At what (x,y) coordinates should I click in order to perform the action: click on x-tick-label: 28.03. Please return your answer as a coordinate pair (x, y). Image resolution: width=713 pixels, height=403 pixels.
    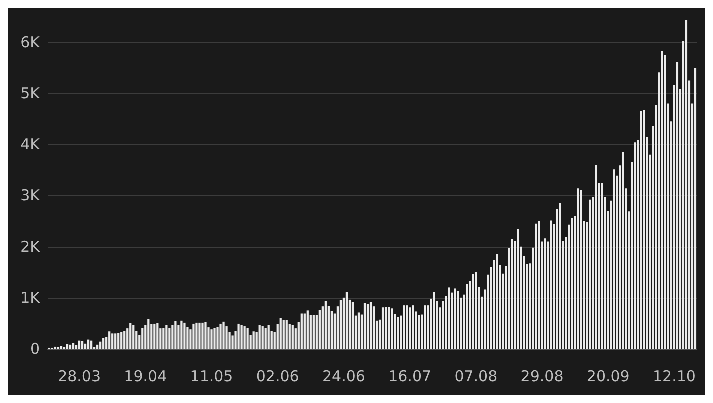
    Looking at the image, I should click on (80, 377).